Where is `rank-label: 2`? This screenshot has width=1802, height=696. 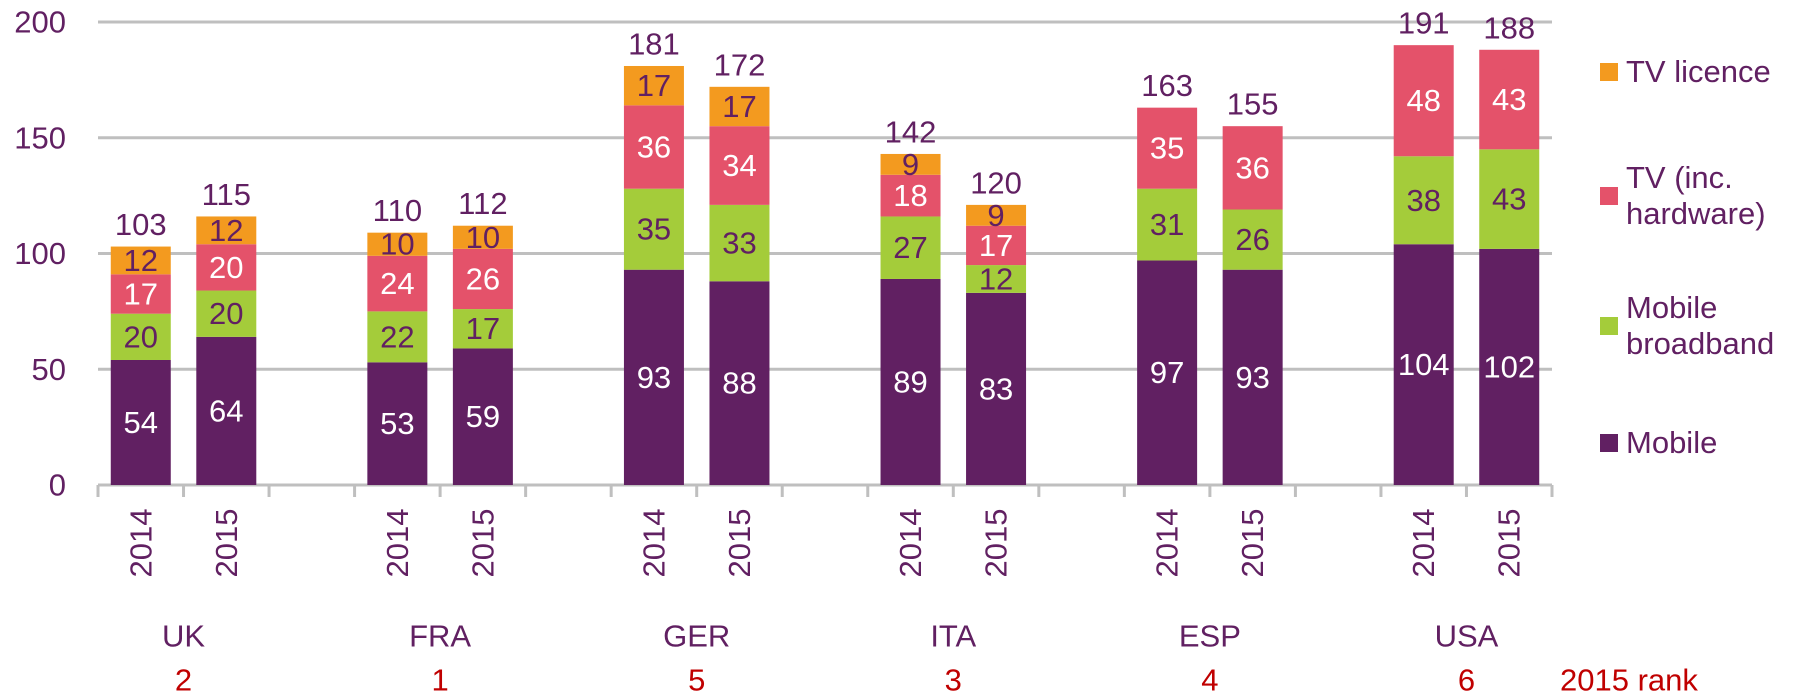 rank-label: 2 is located at coordinates (183, 679).